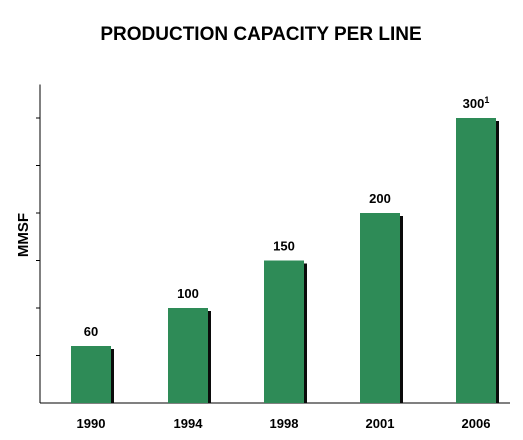 This screenshot has height=440, width=523. I want to click on x-tick-label-2006: 2006, so click(476, 423).